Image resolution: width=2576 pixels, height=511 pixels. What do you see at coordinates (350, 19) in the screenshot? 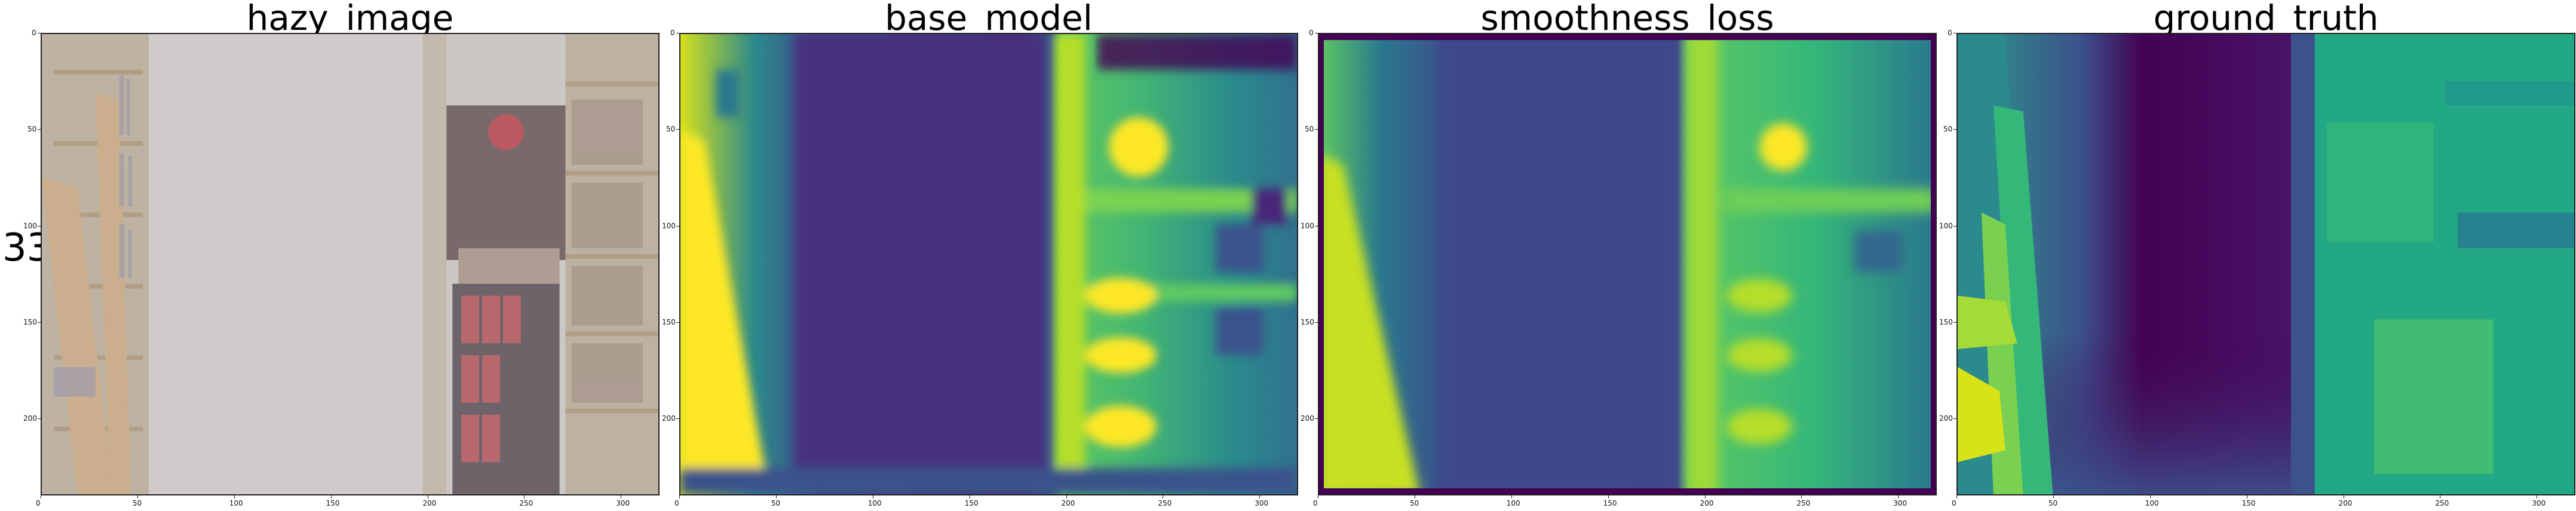
I see `panel-title: hazy_image` at bounding box center [350, 19].